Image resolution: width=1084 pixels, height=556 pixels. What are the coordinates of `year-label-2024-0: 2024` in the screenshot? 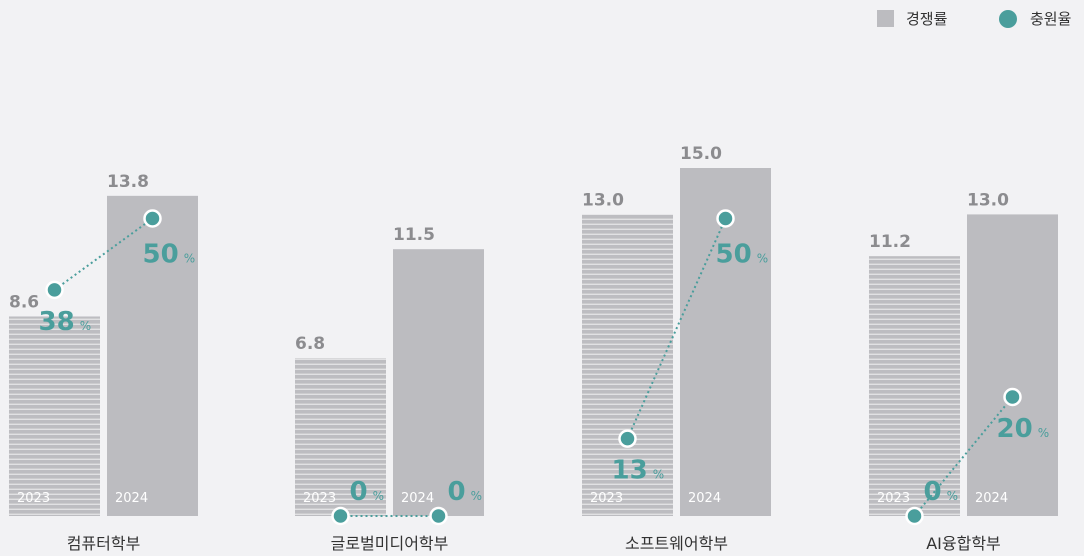 It's located at (131, 498).